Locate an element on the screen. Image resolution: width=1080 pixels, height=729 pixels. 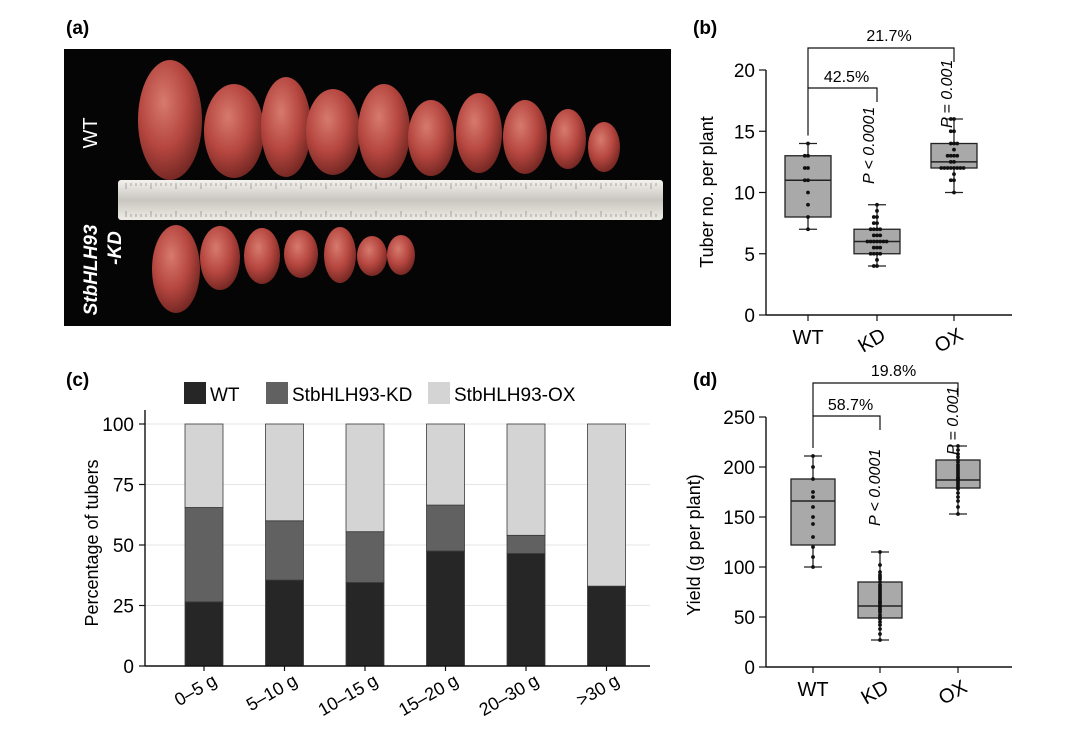
kd-bracket is located at coordinates (842, 111).